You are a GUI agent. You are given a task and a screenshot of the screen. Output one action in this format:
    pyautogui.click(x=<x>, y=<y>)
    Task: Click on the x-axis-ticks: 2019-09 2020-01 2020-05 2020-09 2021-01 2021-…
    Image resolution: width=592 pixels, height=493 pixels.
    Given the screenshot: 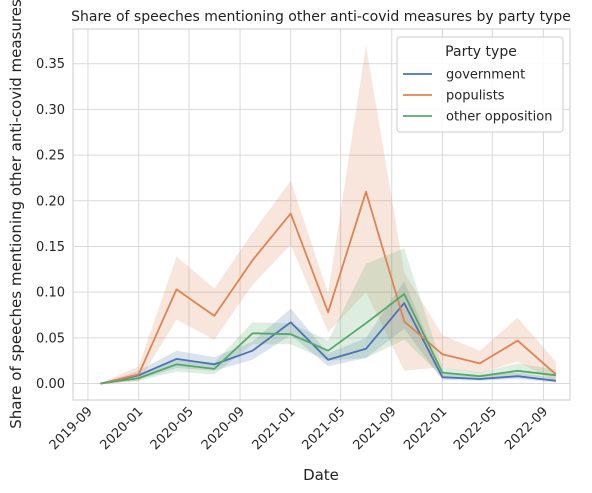 What is the action you would take?
    pyautogui.click(x=299, y=428)
    